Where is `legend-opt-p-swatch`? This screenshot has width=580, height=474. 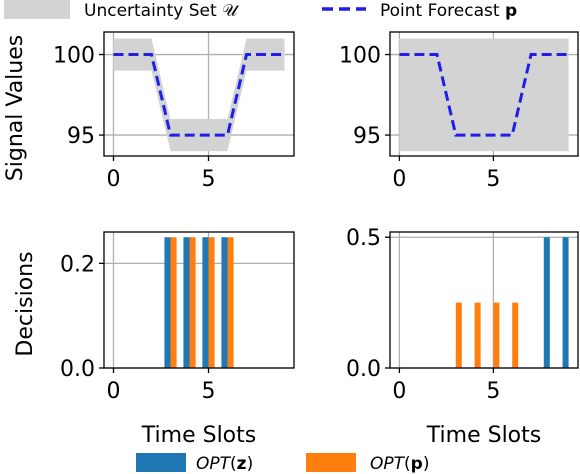 legend-opt-p-swatch is located at coordinates (331, 462).